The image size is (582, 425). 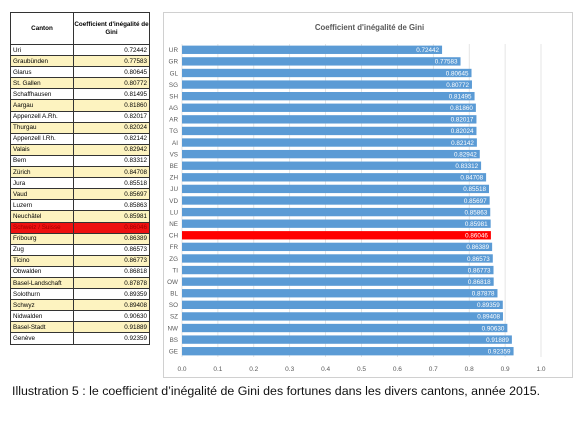 What do you see at coordinates (111, 83) in the screenshot?
I see `gini-value-cell: 0.80772` at bounding box center [111, 83].